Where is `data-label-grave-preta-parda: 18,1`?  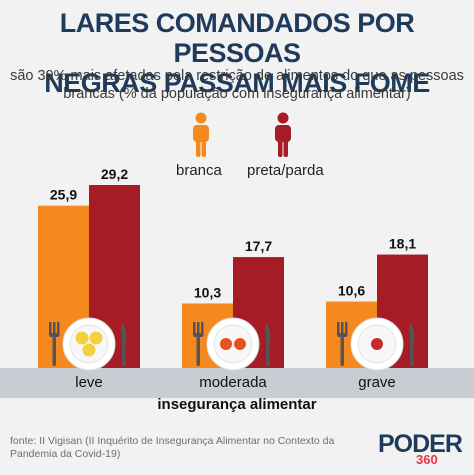 data-label-grave-preta-parda: 18,1 is located at coordinates (402, 244).